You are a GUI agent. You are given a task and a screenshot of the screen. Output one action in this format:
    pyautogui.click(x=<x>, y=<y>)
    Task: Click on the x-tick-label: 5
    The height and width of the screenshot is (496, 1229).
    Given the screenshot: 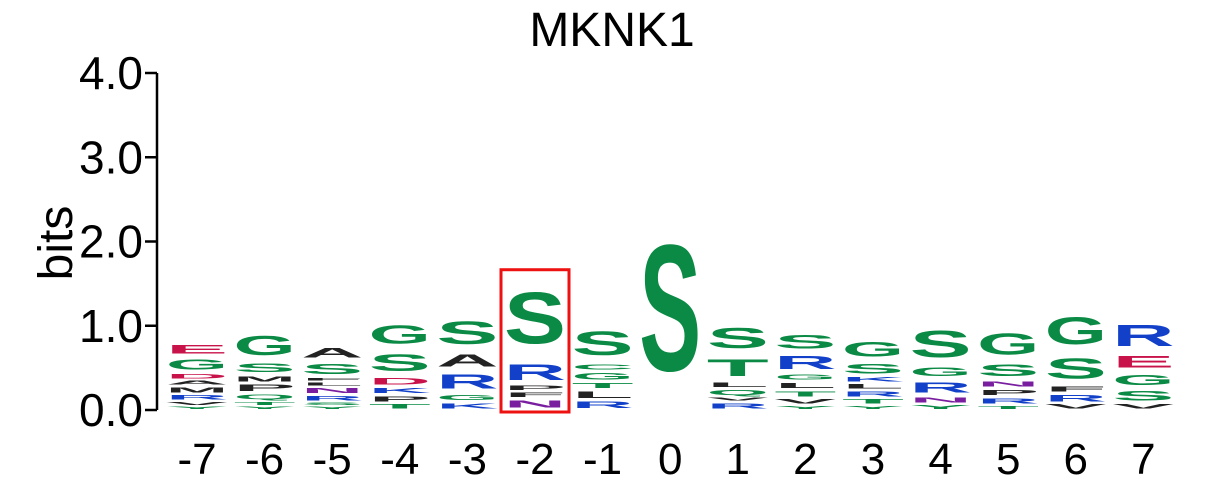 What is the action you would take?
    pyautogui.click(x=1008, y=459)
    